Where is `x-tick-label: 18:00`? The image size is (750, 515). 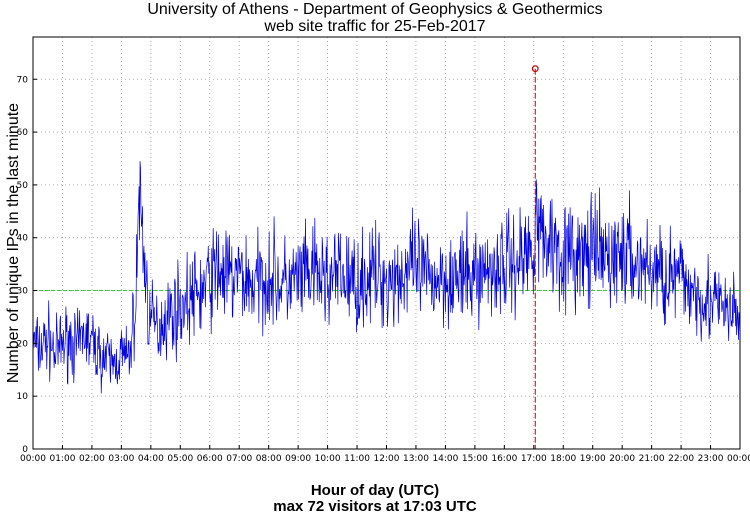
x-tick-label: 18:00 is located at coordinates (563, 459).